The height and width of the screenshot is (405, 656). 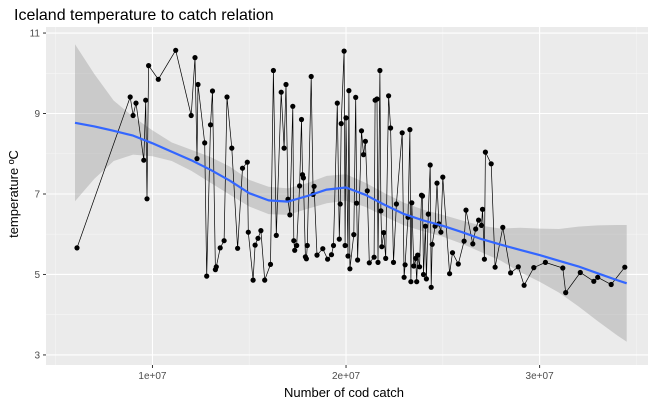 I want to click on x-axis-title: Number of cod catch, so click(x=344, y=392).